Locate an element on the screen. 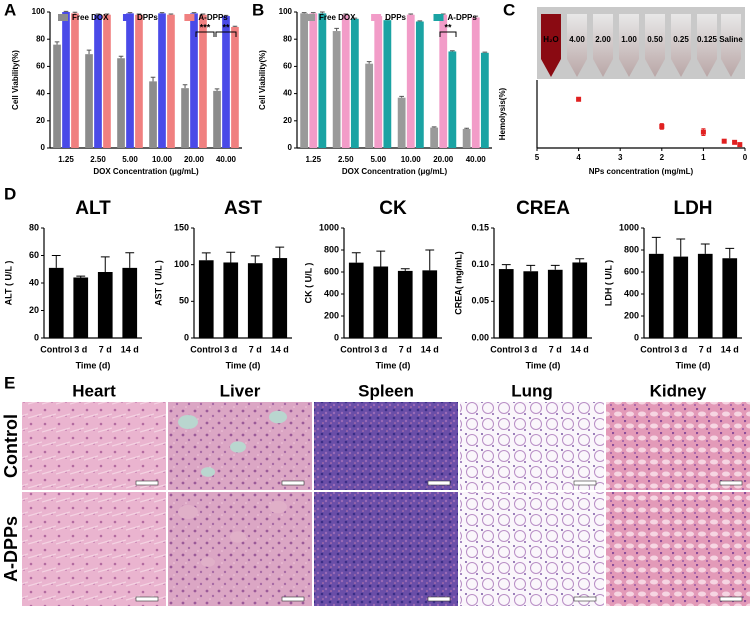 The width and height of the screenshot is (752, 631). column-title: Kidney is located at coordinates (678, 390).